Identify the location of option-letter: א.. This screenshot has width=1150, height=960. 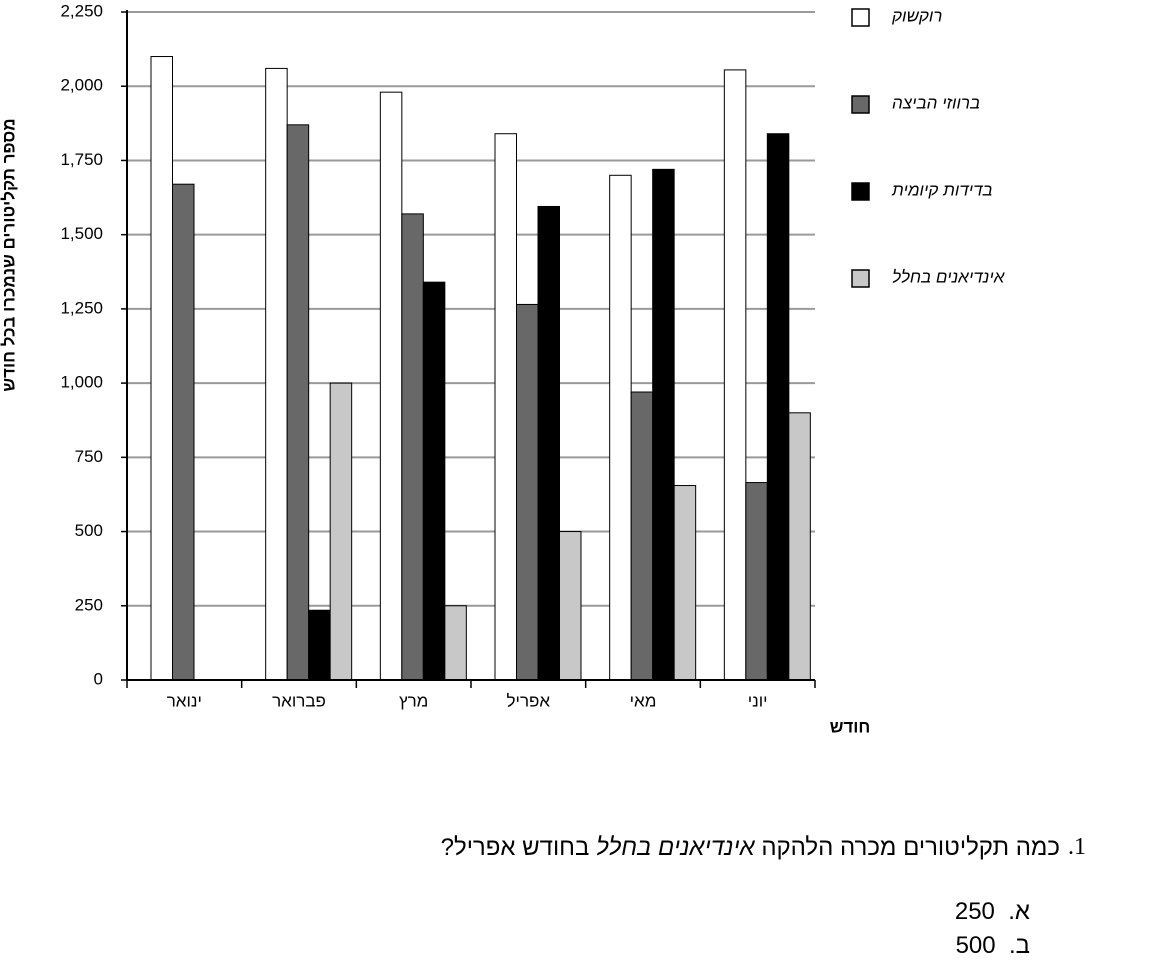
(1019, 911).